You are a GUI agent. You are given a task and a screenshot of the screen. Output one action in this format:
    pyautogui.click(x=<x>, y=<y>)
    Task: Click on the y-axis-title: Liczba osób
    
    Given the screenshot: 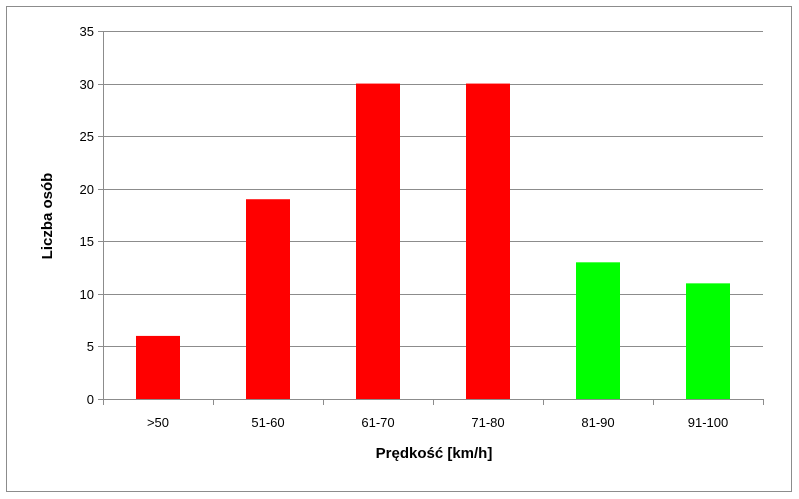 What is the action you would take?
    pyautogui.click(x=47, y=216)
    